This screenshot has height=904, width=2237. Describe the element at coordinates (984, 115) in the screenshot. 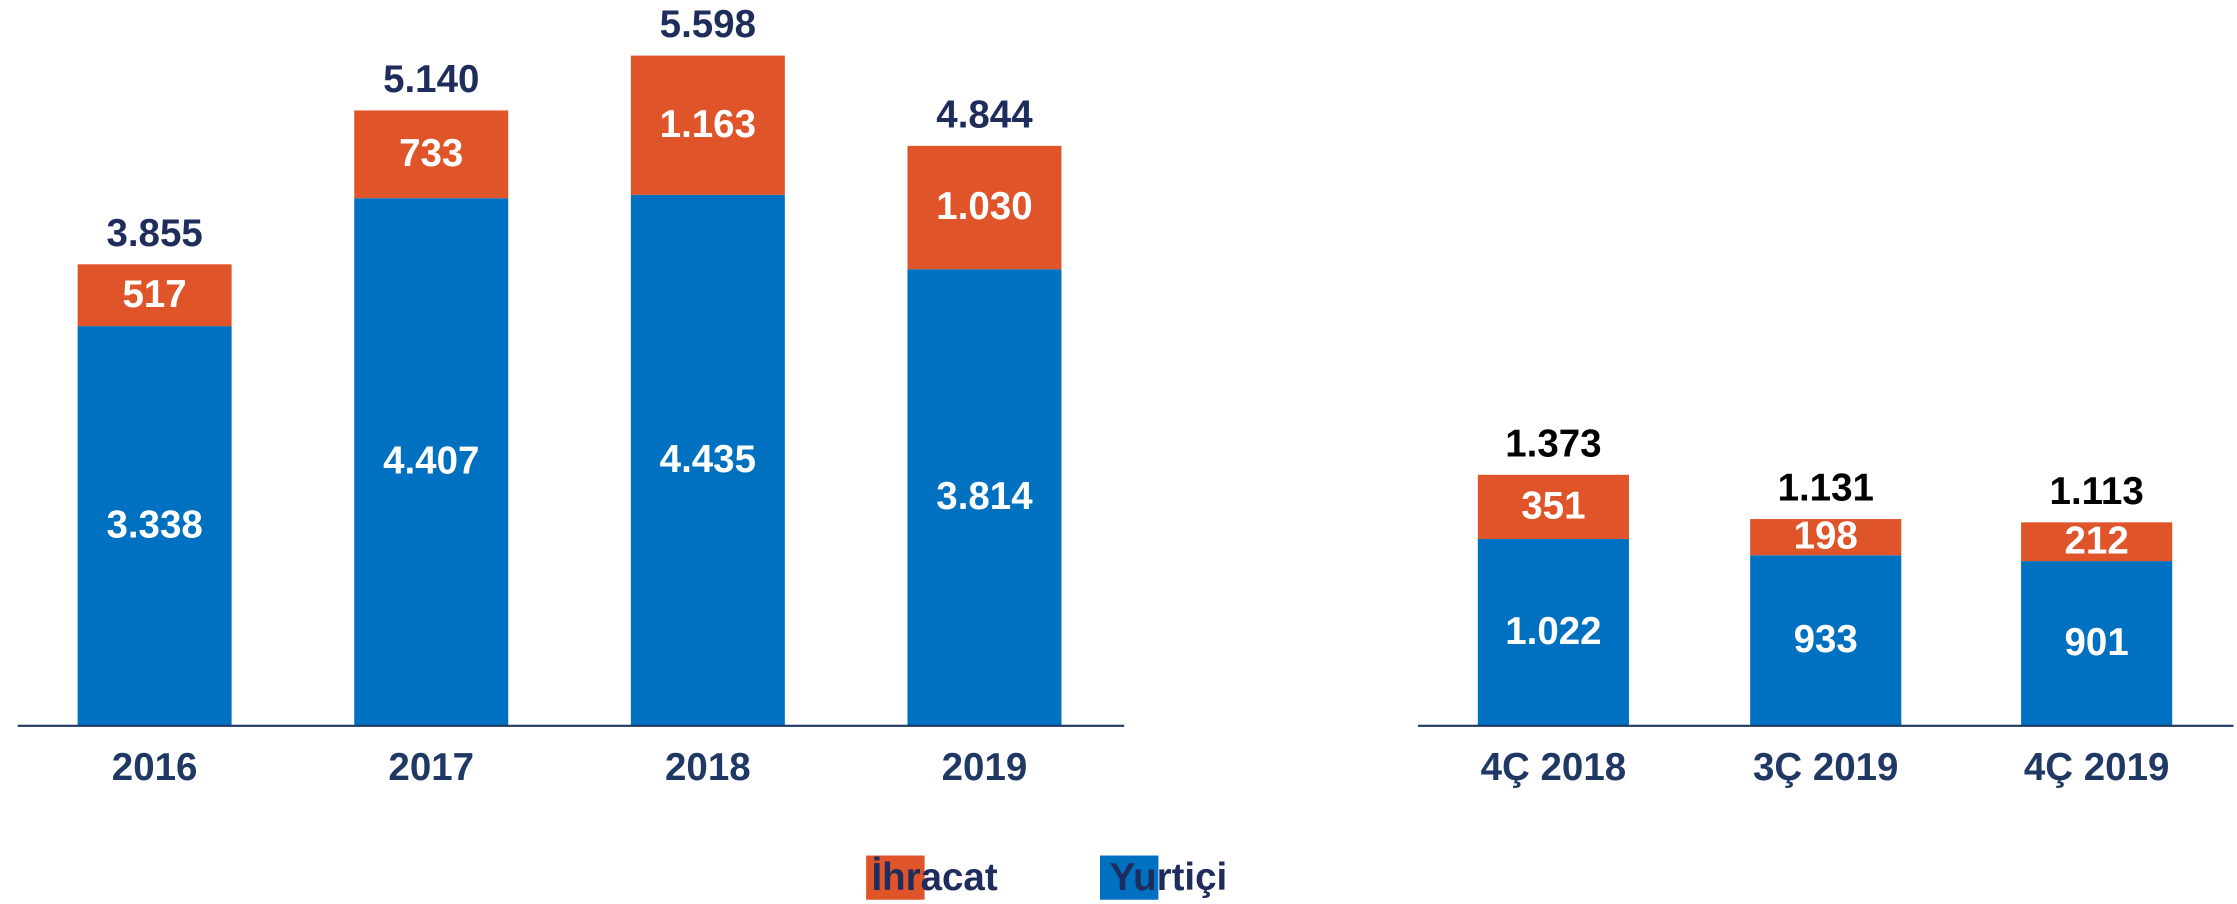

I see `total-label: 4.844` at that location.